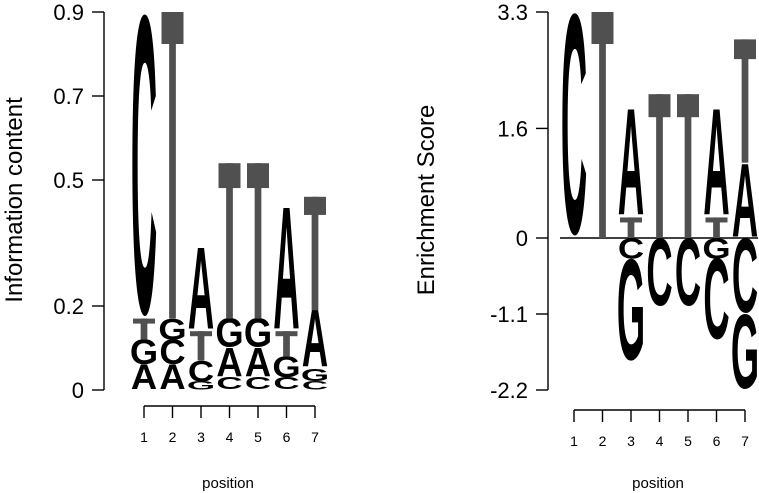  I want to click on right-x-tick-label: 5, so click(688, 441).